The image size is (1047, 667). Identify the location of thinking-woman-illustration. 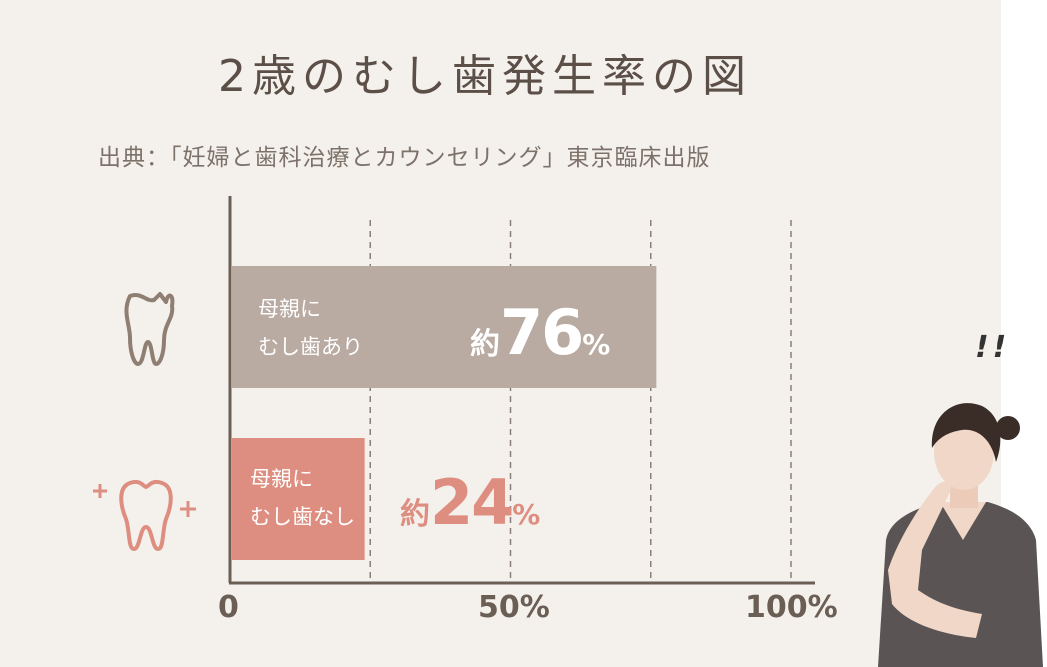
(960, 535).